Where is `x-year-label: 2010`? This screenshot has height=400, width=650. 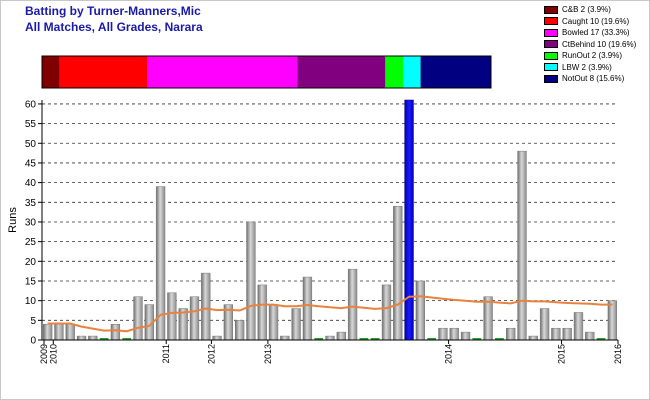 x-year-label: 2010 is located at coordinates (53, 354).